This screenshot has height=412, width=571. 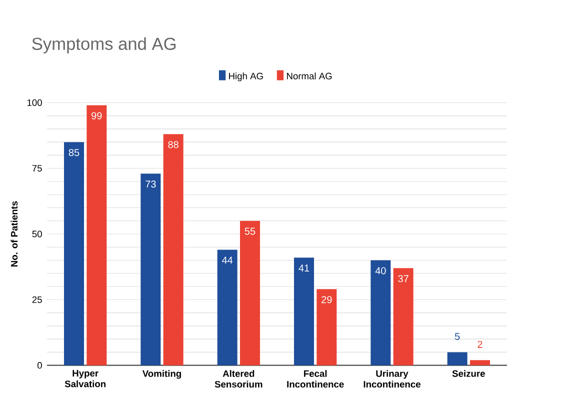 What do you see at coordinates (162, 374) in the screenshot?
I see `x-tick-label: Vomiting` at bounding box center [162, 374].